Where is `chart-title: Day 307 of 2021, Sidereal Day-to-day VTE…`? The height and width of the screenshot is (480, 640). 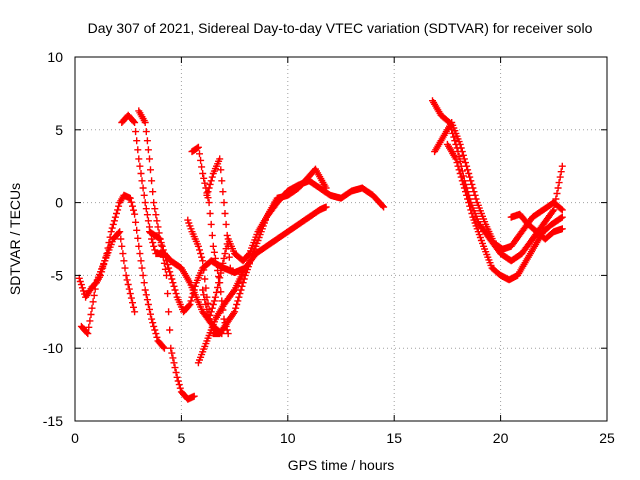 chart-title: Day 307 of 2021, Sidereal Day-to-day VTE… is located at coordinates (340, 28).